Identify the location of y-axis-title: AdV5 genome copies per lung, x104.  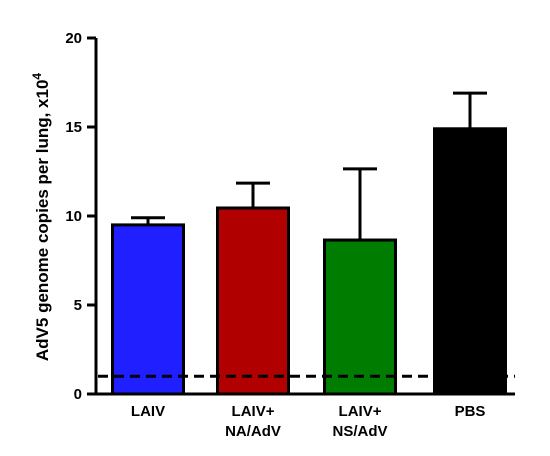
(41, 217).